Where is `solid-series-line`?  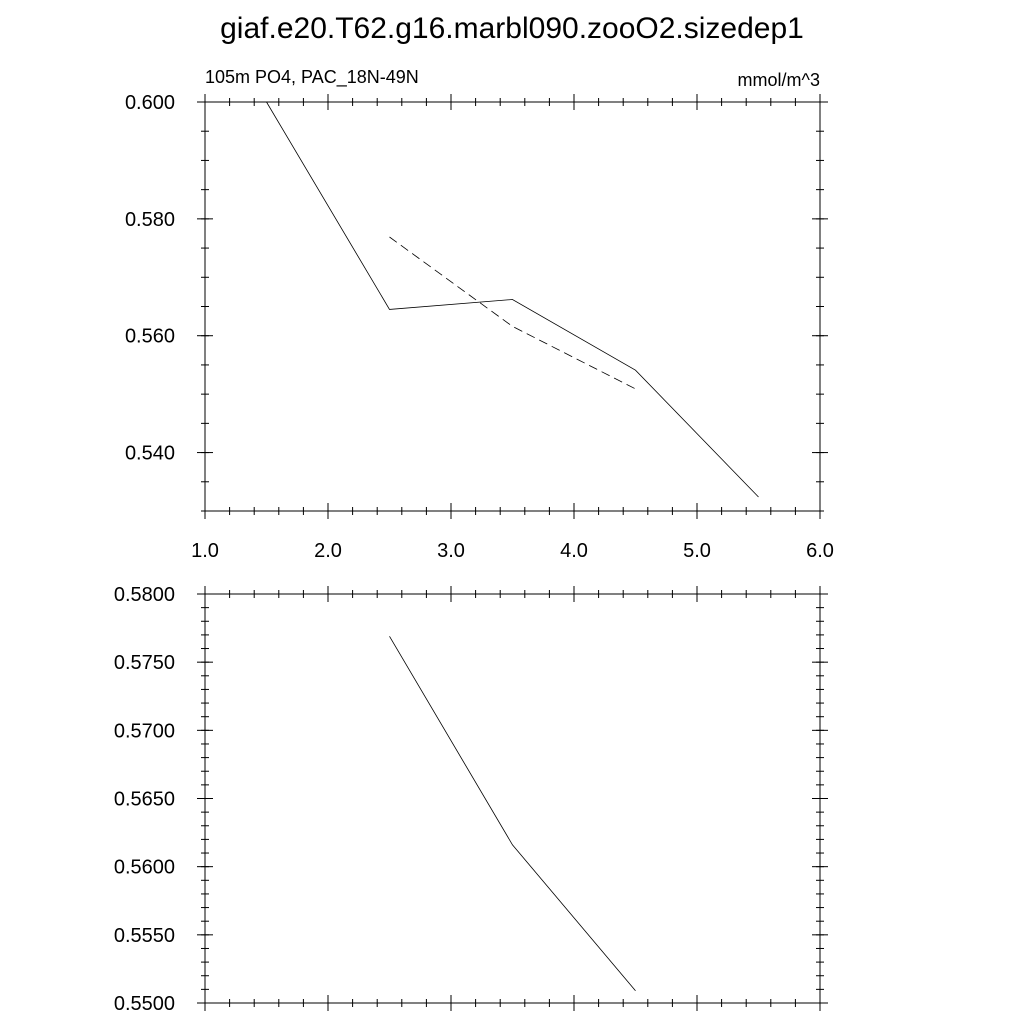
solid-series-line is located at coordinates (512, 813).